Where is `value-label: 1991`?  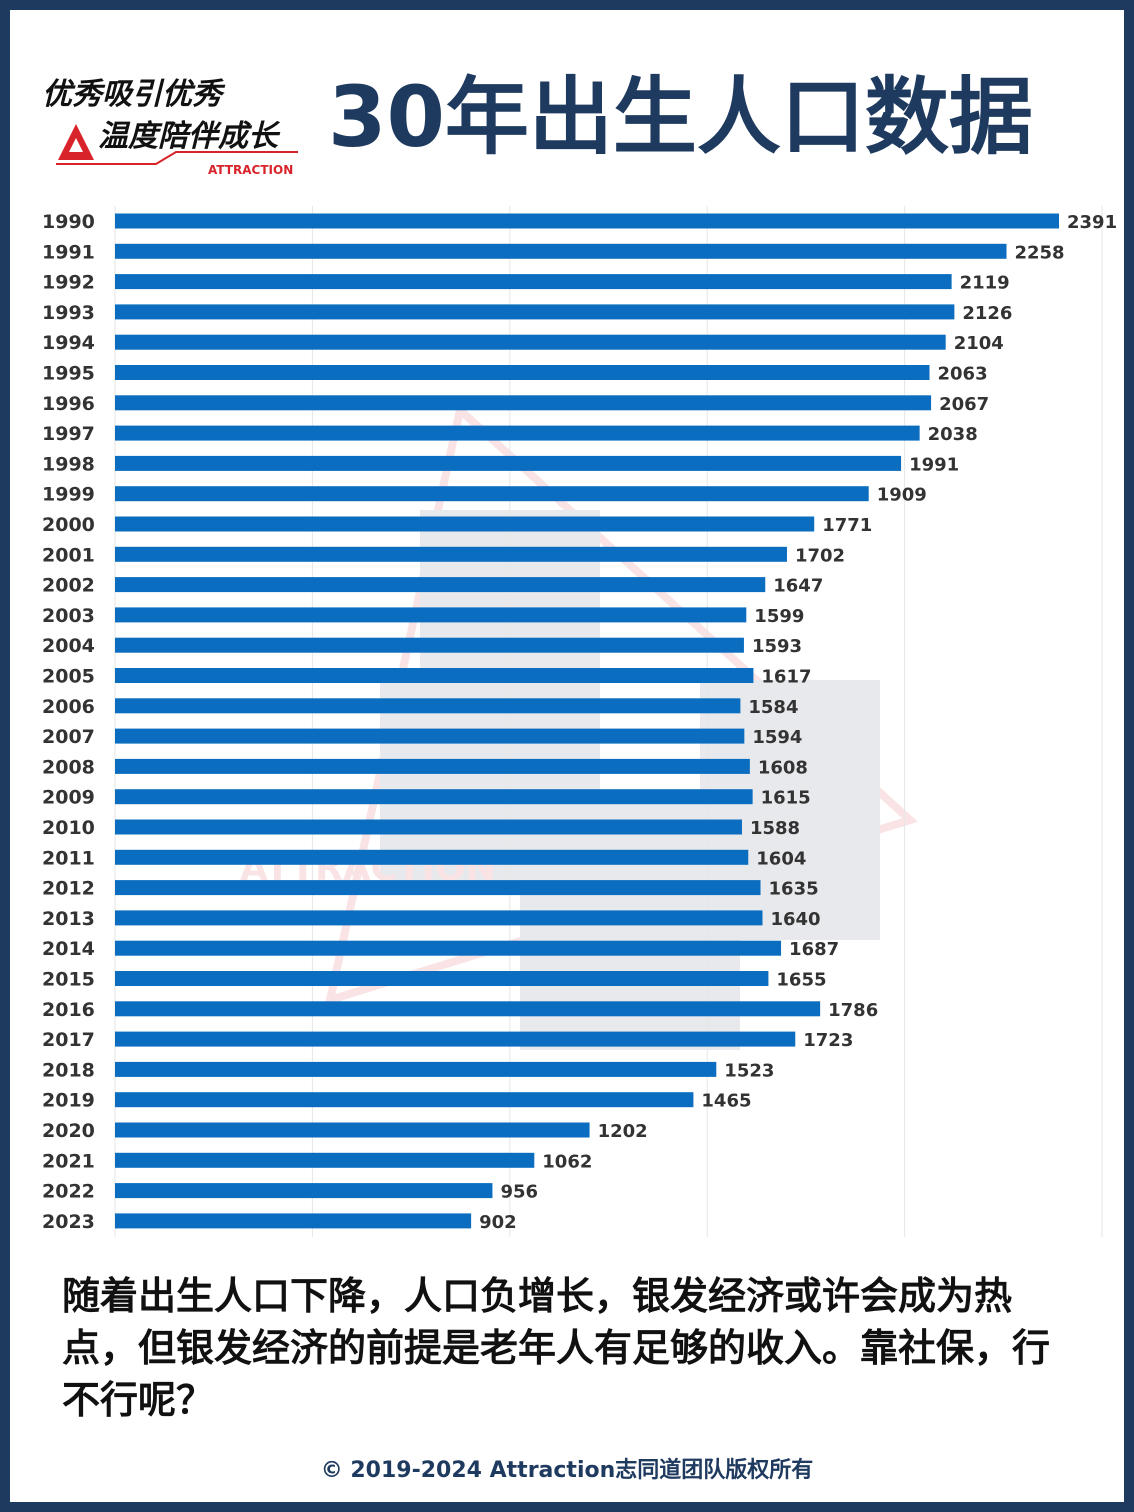
value-label: 1991 is located at coordinates (934, 464).